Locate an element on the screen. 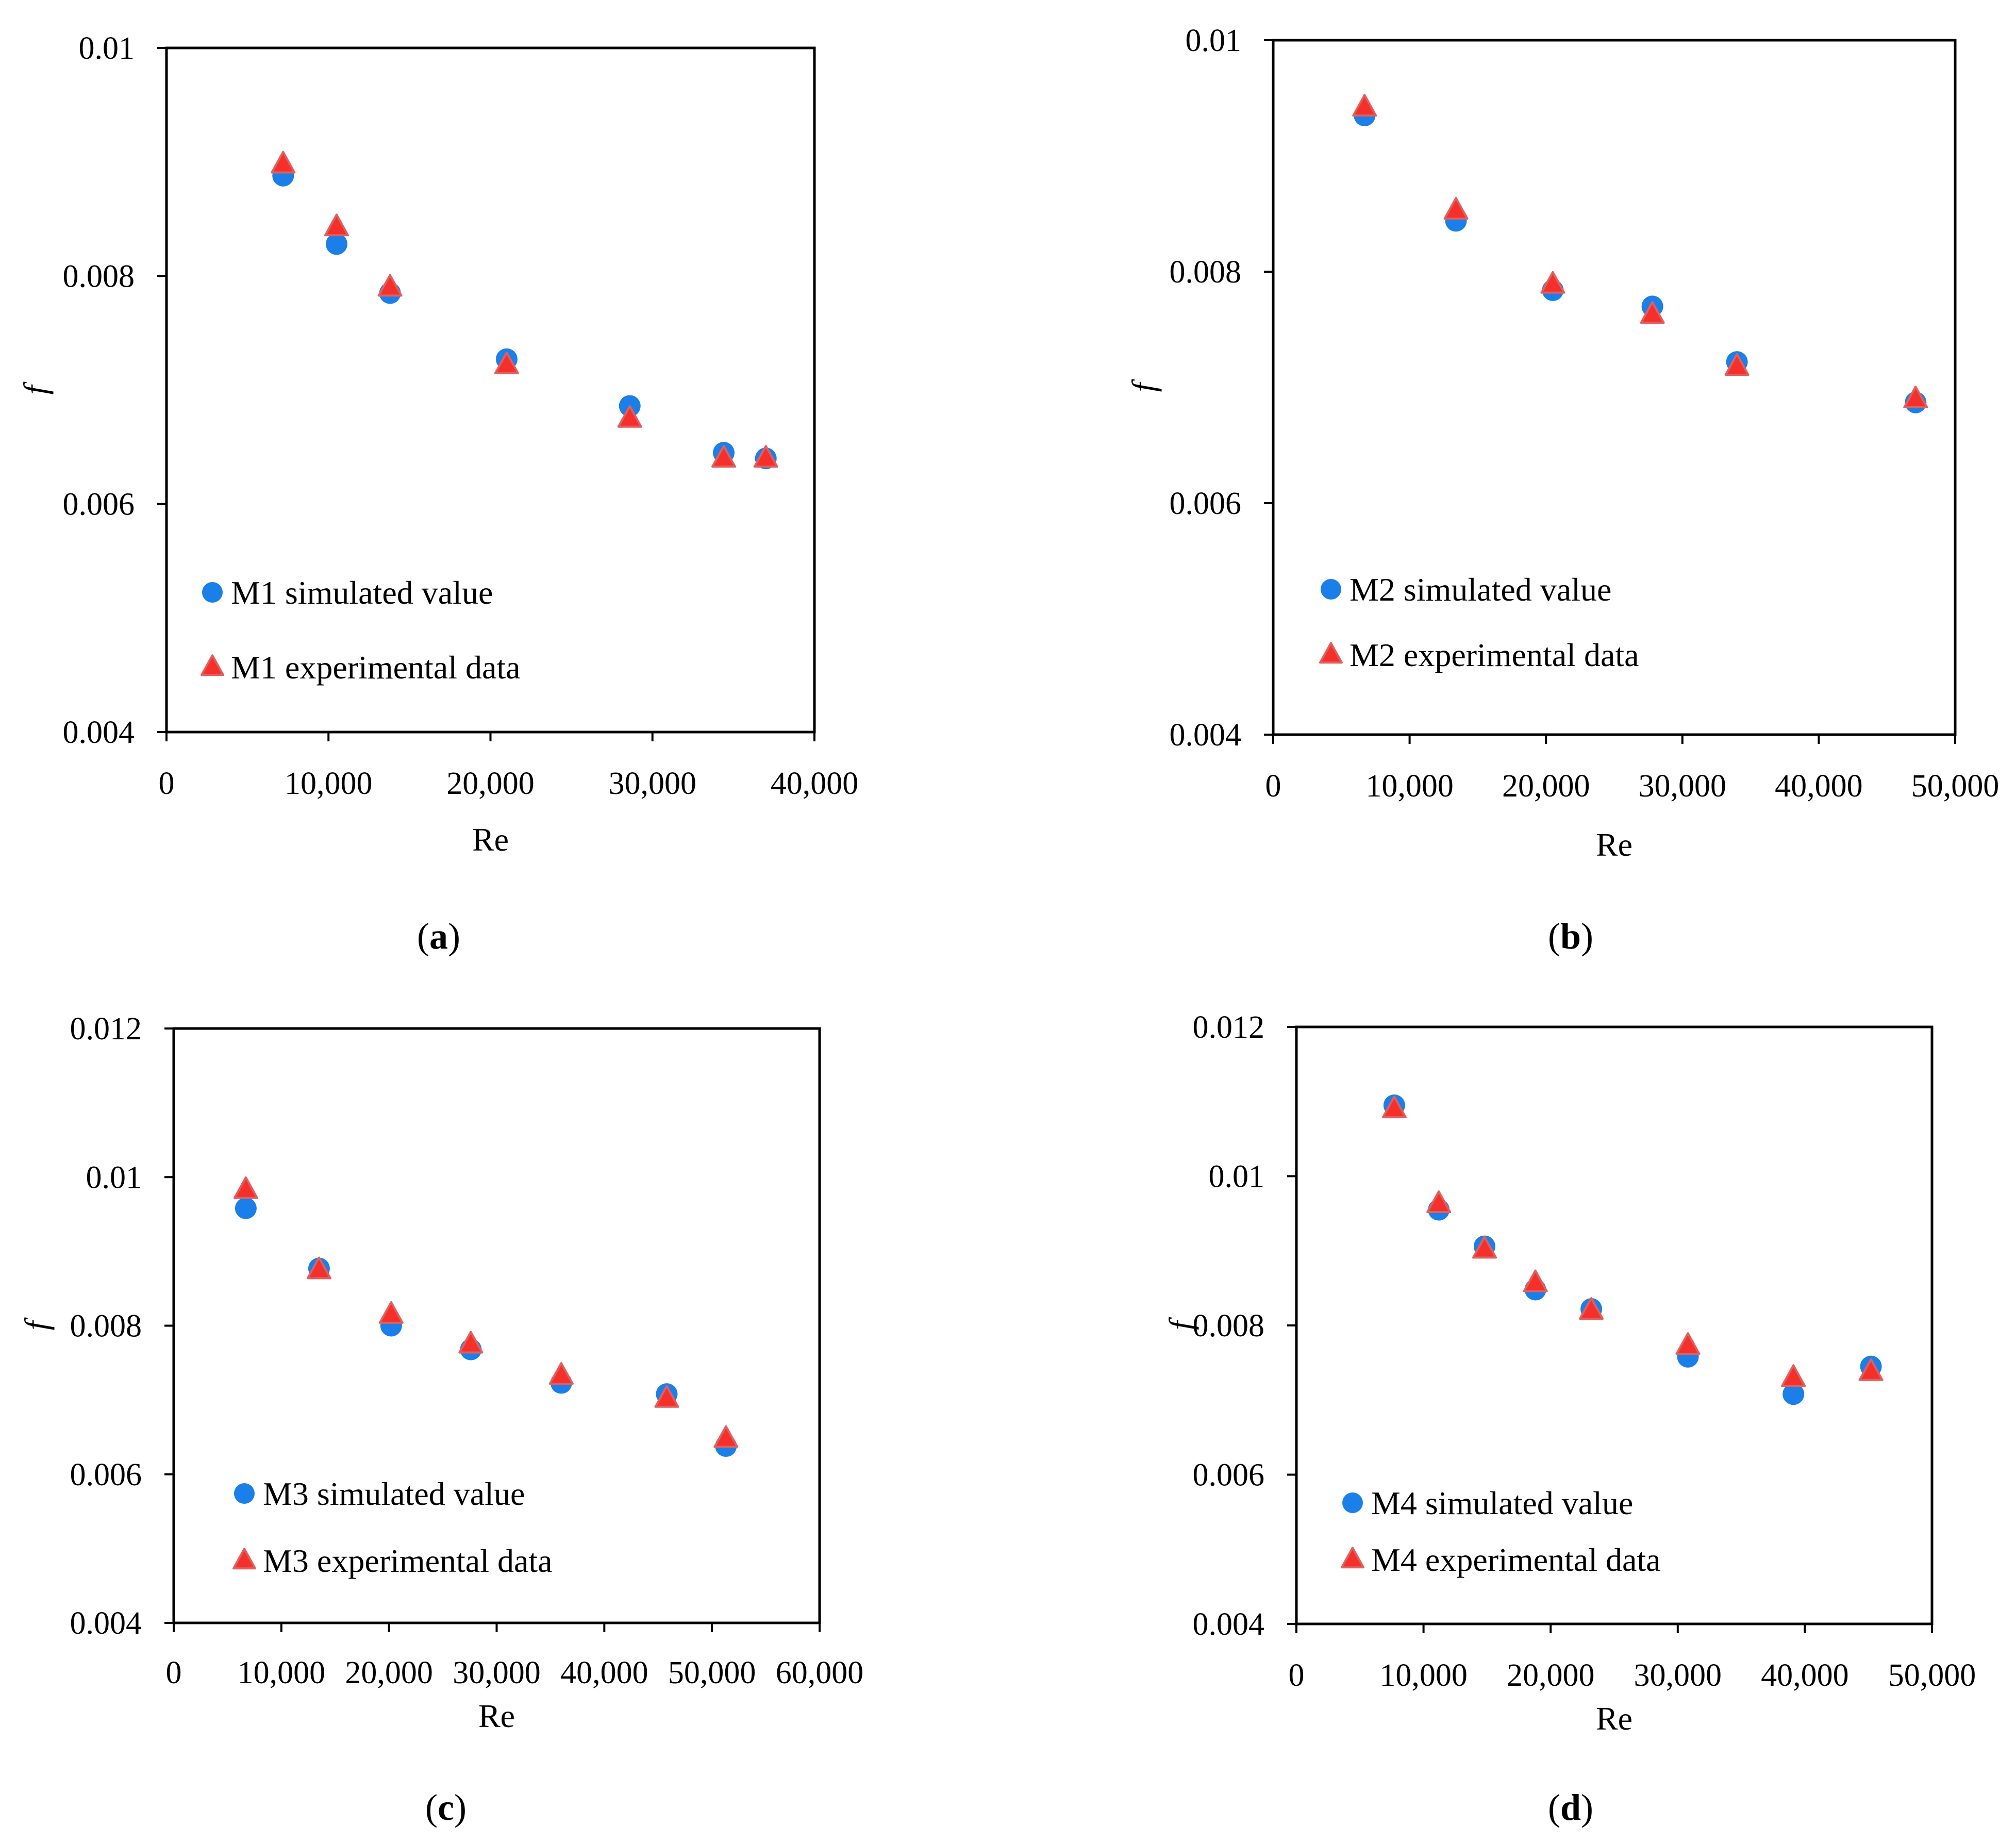 The width and height of the screenshot is (2016, 1842). x-tick-label: 60,000 is located at coordinates (820, 1672).